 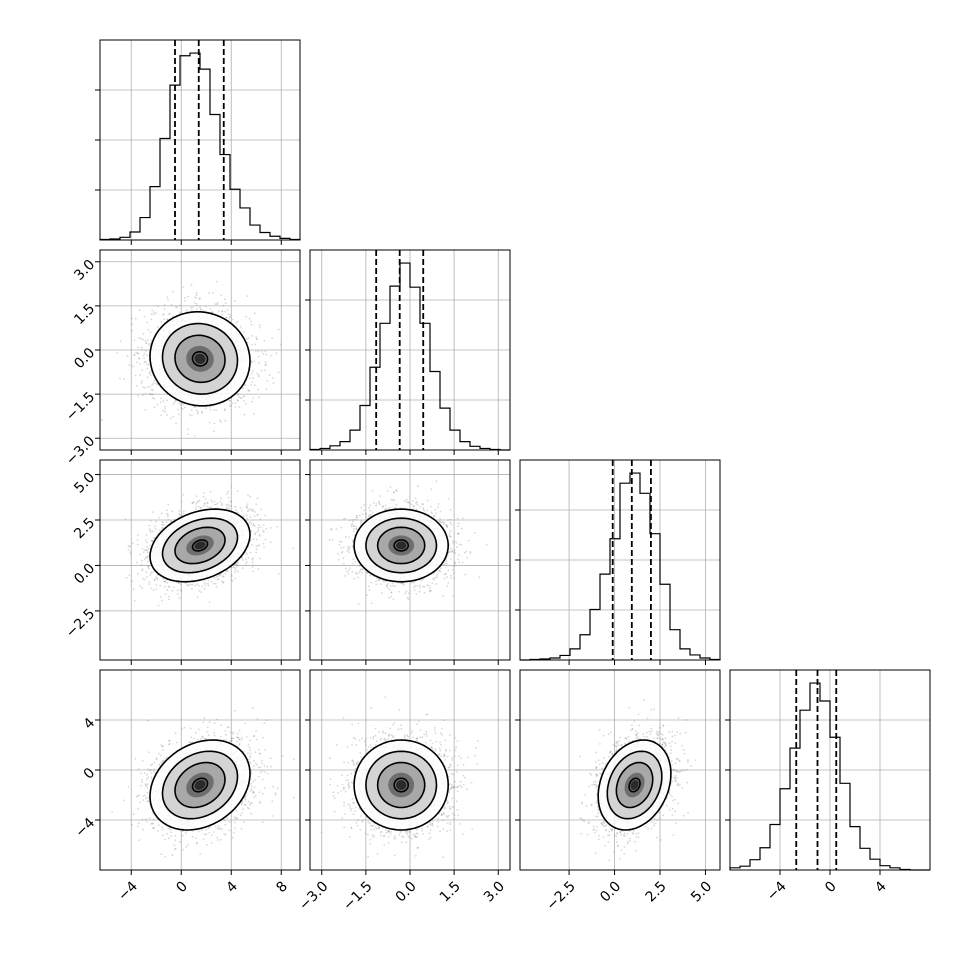 I want to click on contour-core, so click(x=200, y=359).